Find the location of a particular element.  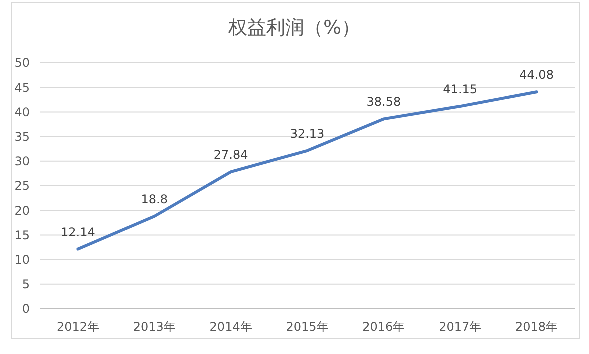

data-label: 38.58 is located at coordinates (384, 102).